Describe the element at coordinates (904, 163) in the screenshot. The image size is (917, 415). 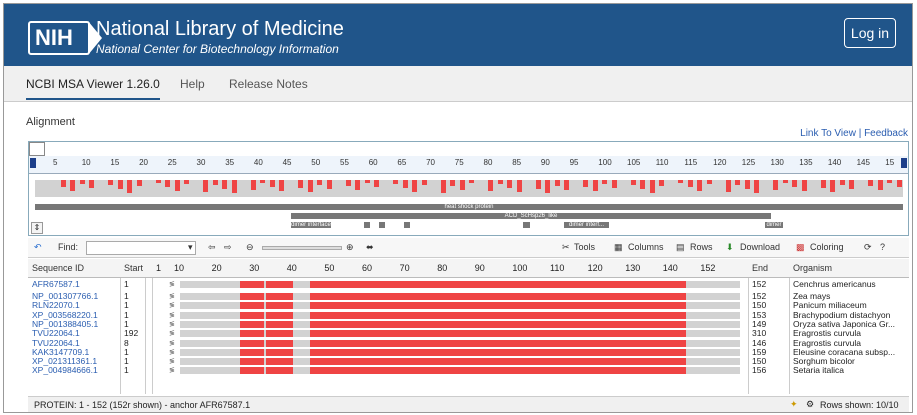
I see `ruler-right-arrow-icon` at that location.